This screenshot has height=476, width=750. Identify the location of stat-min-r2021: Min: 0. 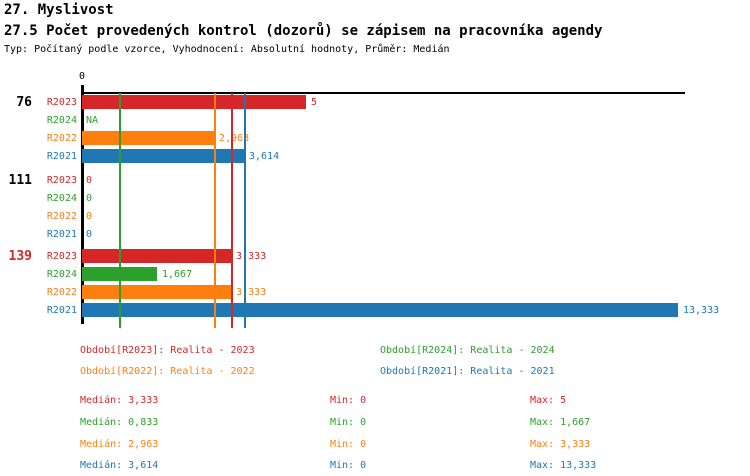
(348, 465).